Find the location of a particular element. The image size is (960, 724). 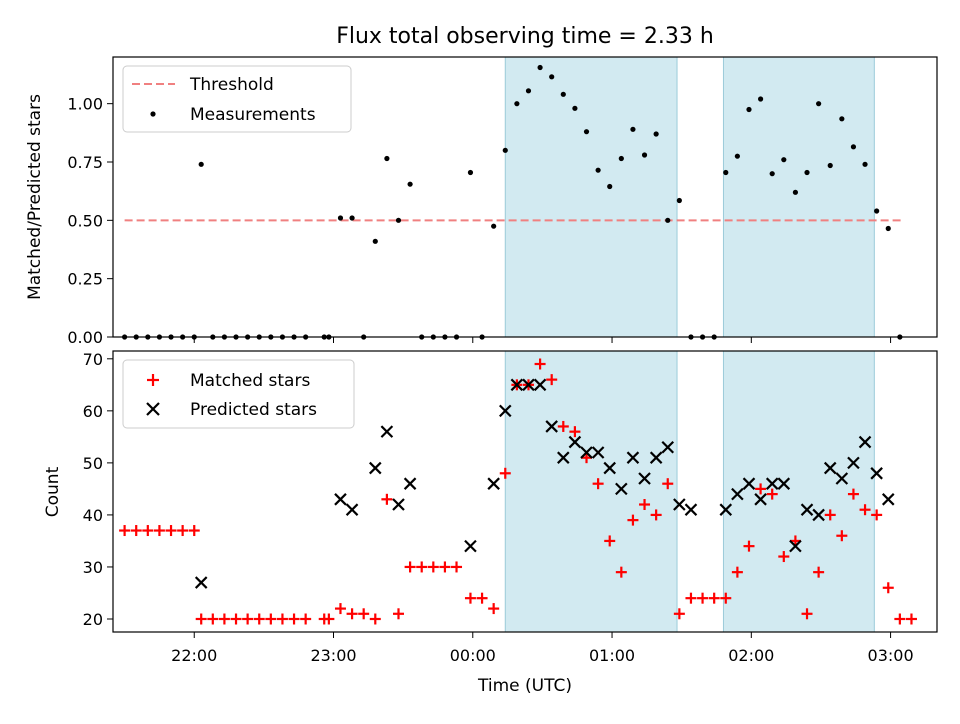

bottom-ytick-label: 50 is located at coordinates (93, 463).